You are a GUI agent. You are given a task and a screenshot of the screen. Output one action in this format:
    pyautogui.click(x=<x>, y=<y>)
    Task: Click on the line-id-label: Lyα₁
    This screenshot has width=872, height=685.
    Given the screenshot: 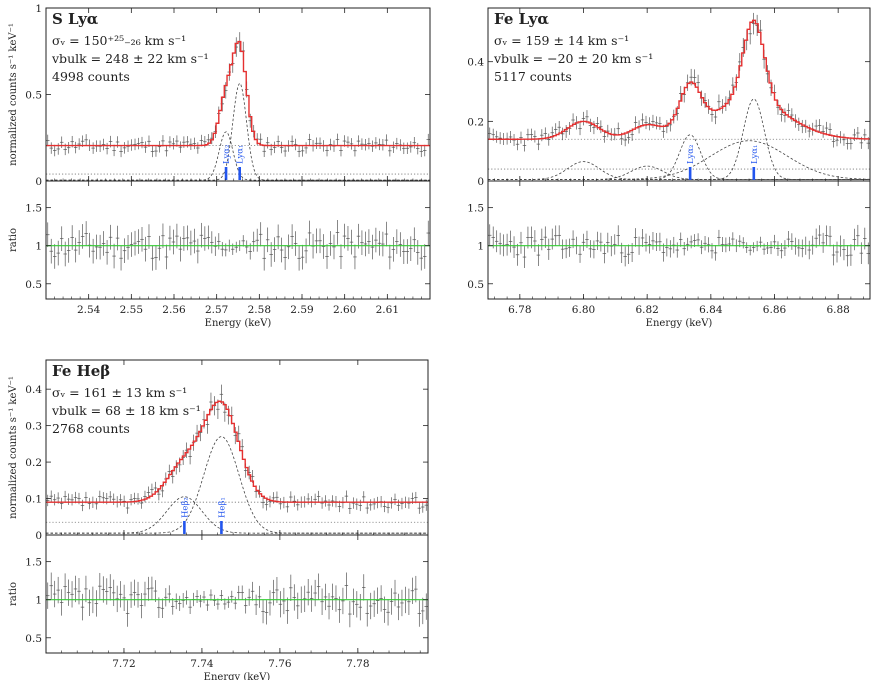 What is the action you would take?
    pyautogui.click(x=755, y=154)
    